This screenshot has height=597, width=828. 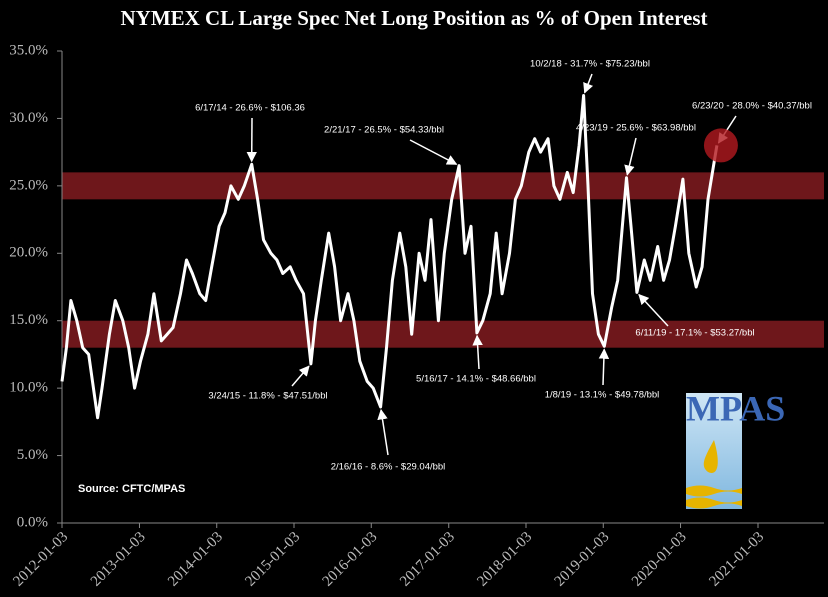 What do you see at coordinates (388, 467) in the screenshot?
I see `annotation-label: 2/16/16 - 8.6% - $29.04/bbl` at bounding box center [388, 467].